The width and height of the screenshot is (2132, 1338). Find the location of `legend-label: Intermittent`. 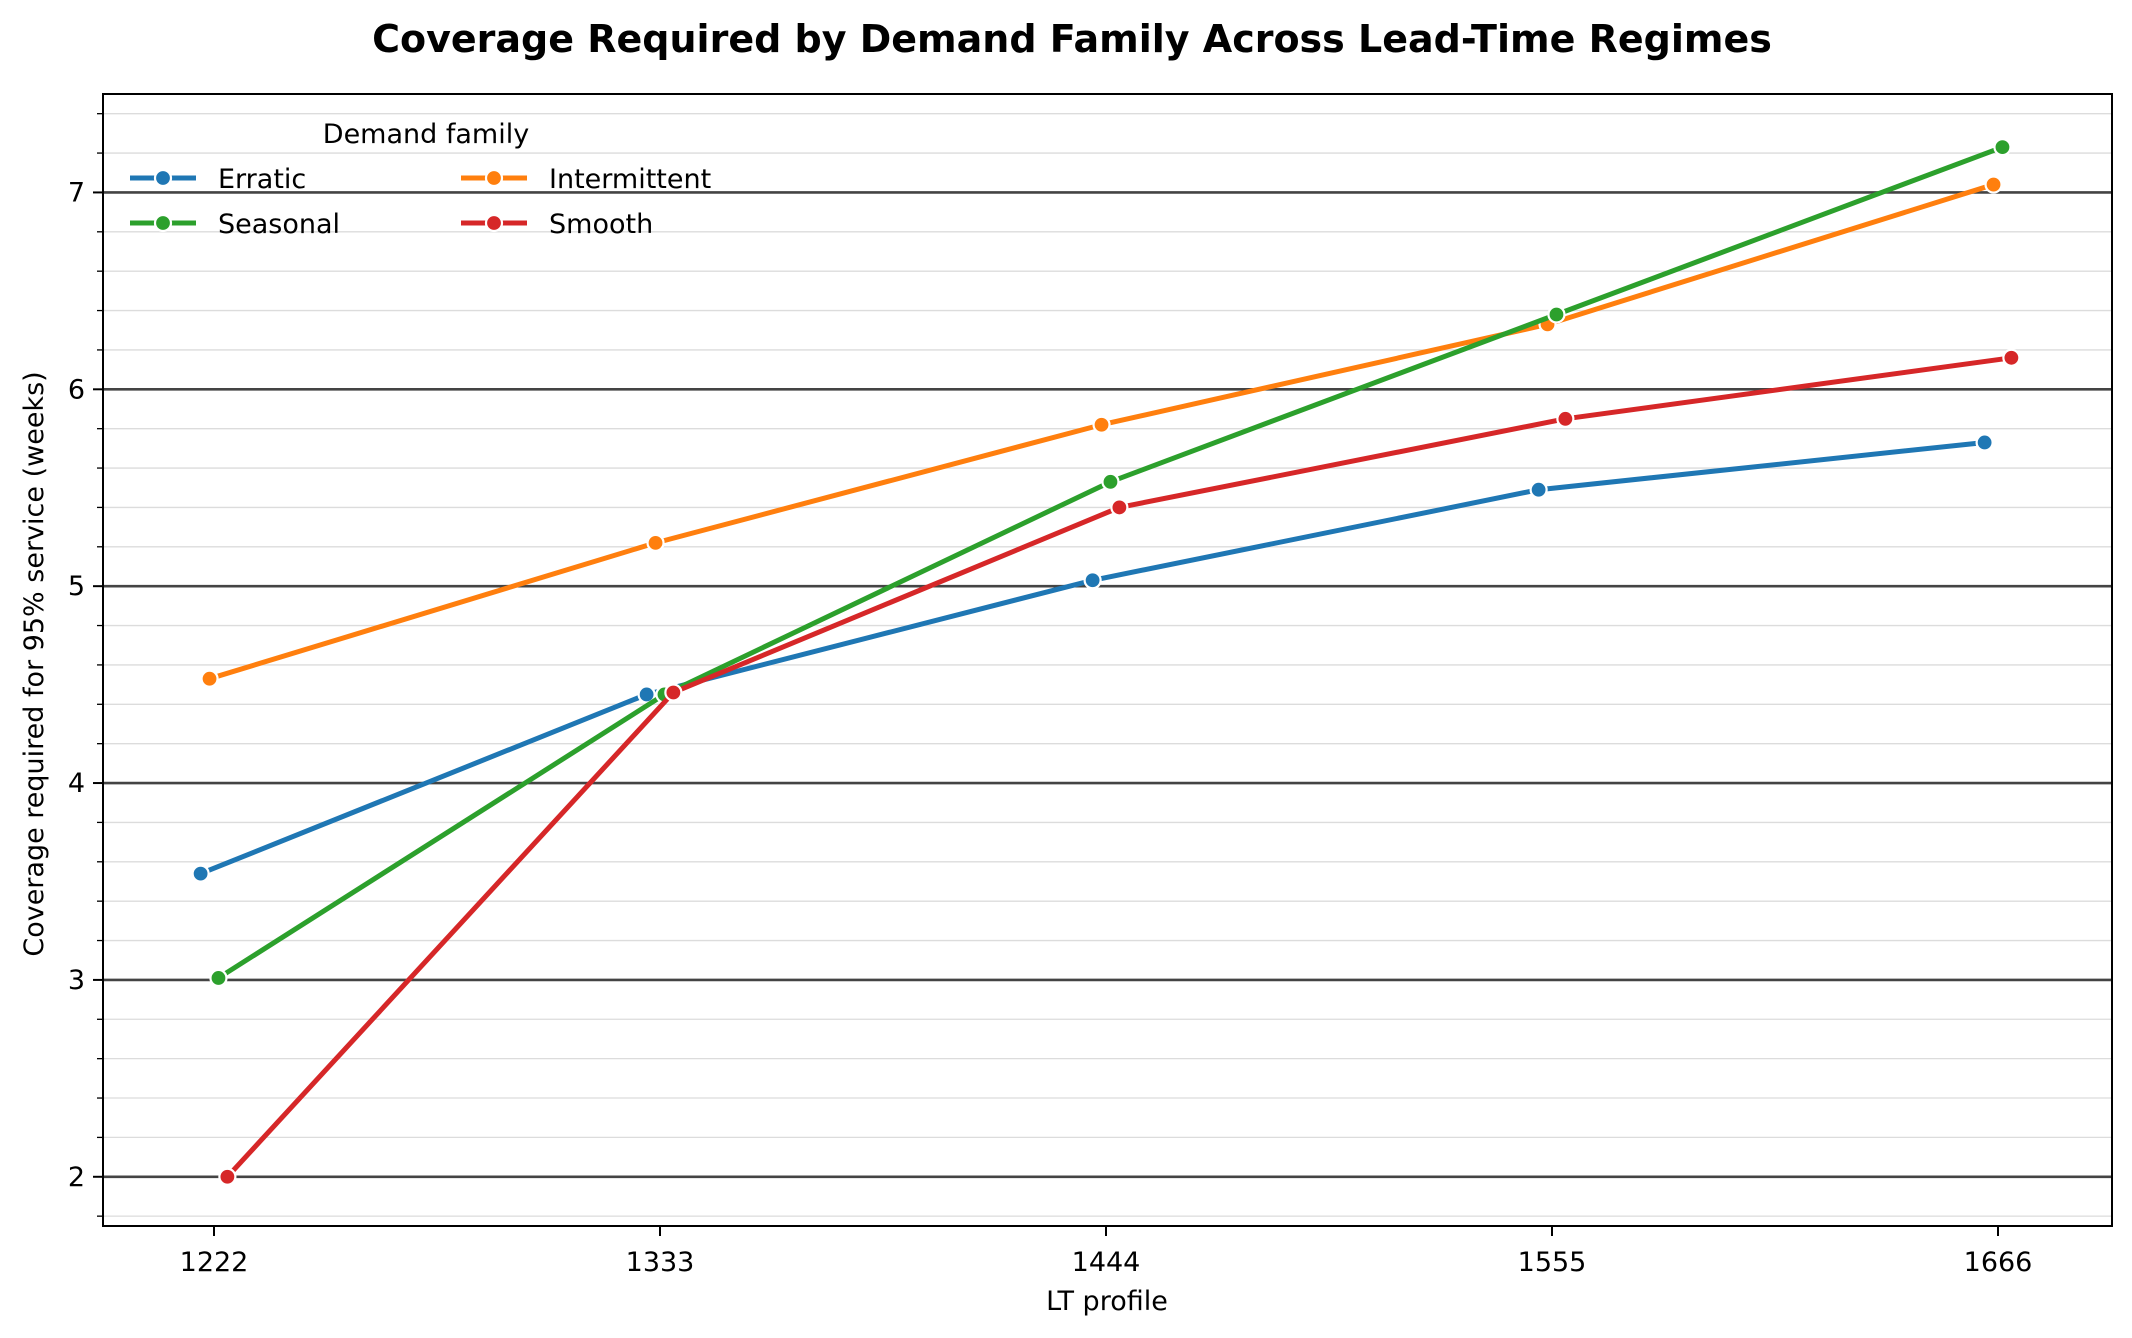

legend-label: Intermittent is located at coordinates (630, 179).